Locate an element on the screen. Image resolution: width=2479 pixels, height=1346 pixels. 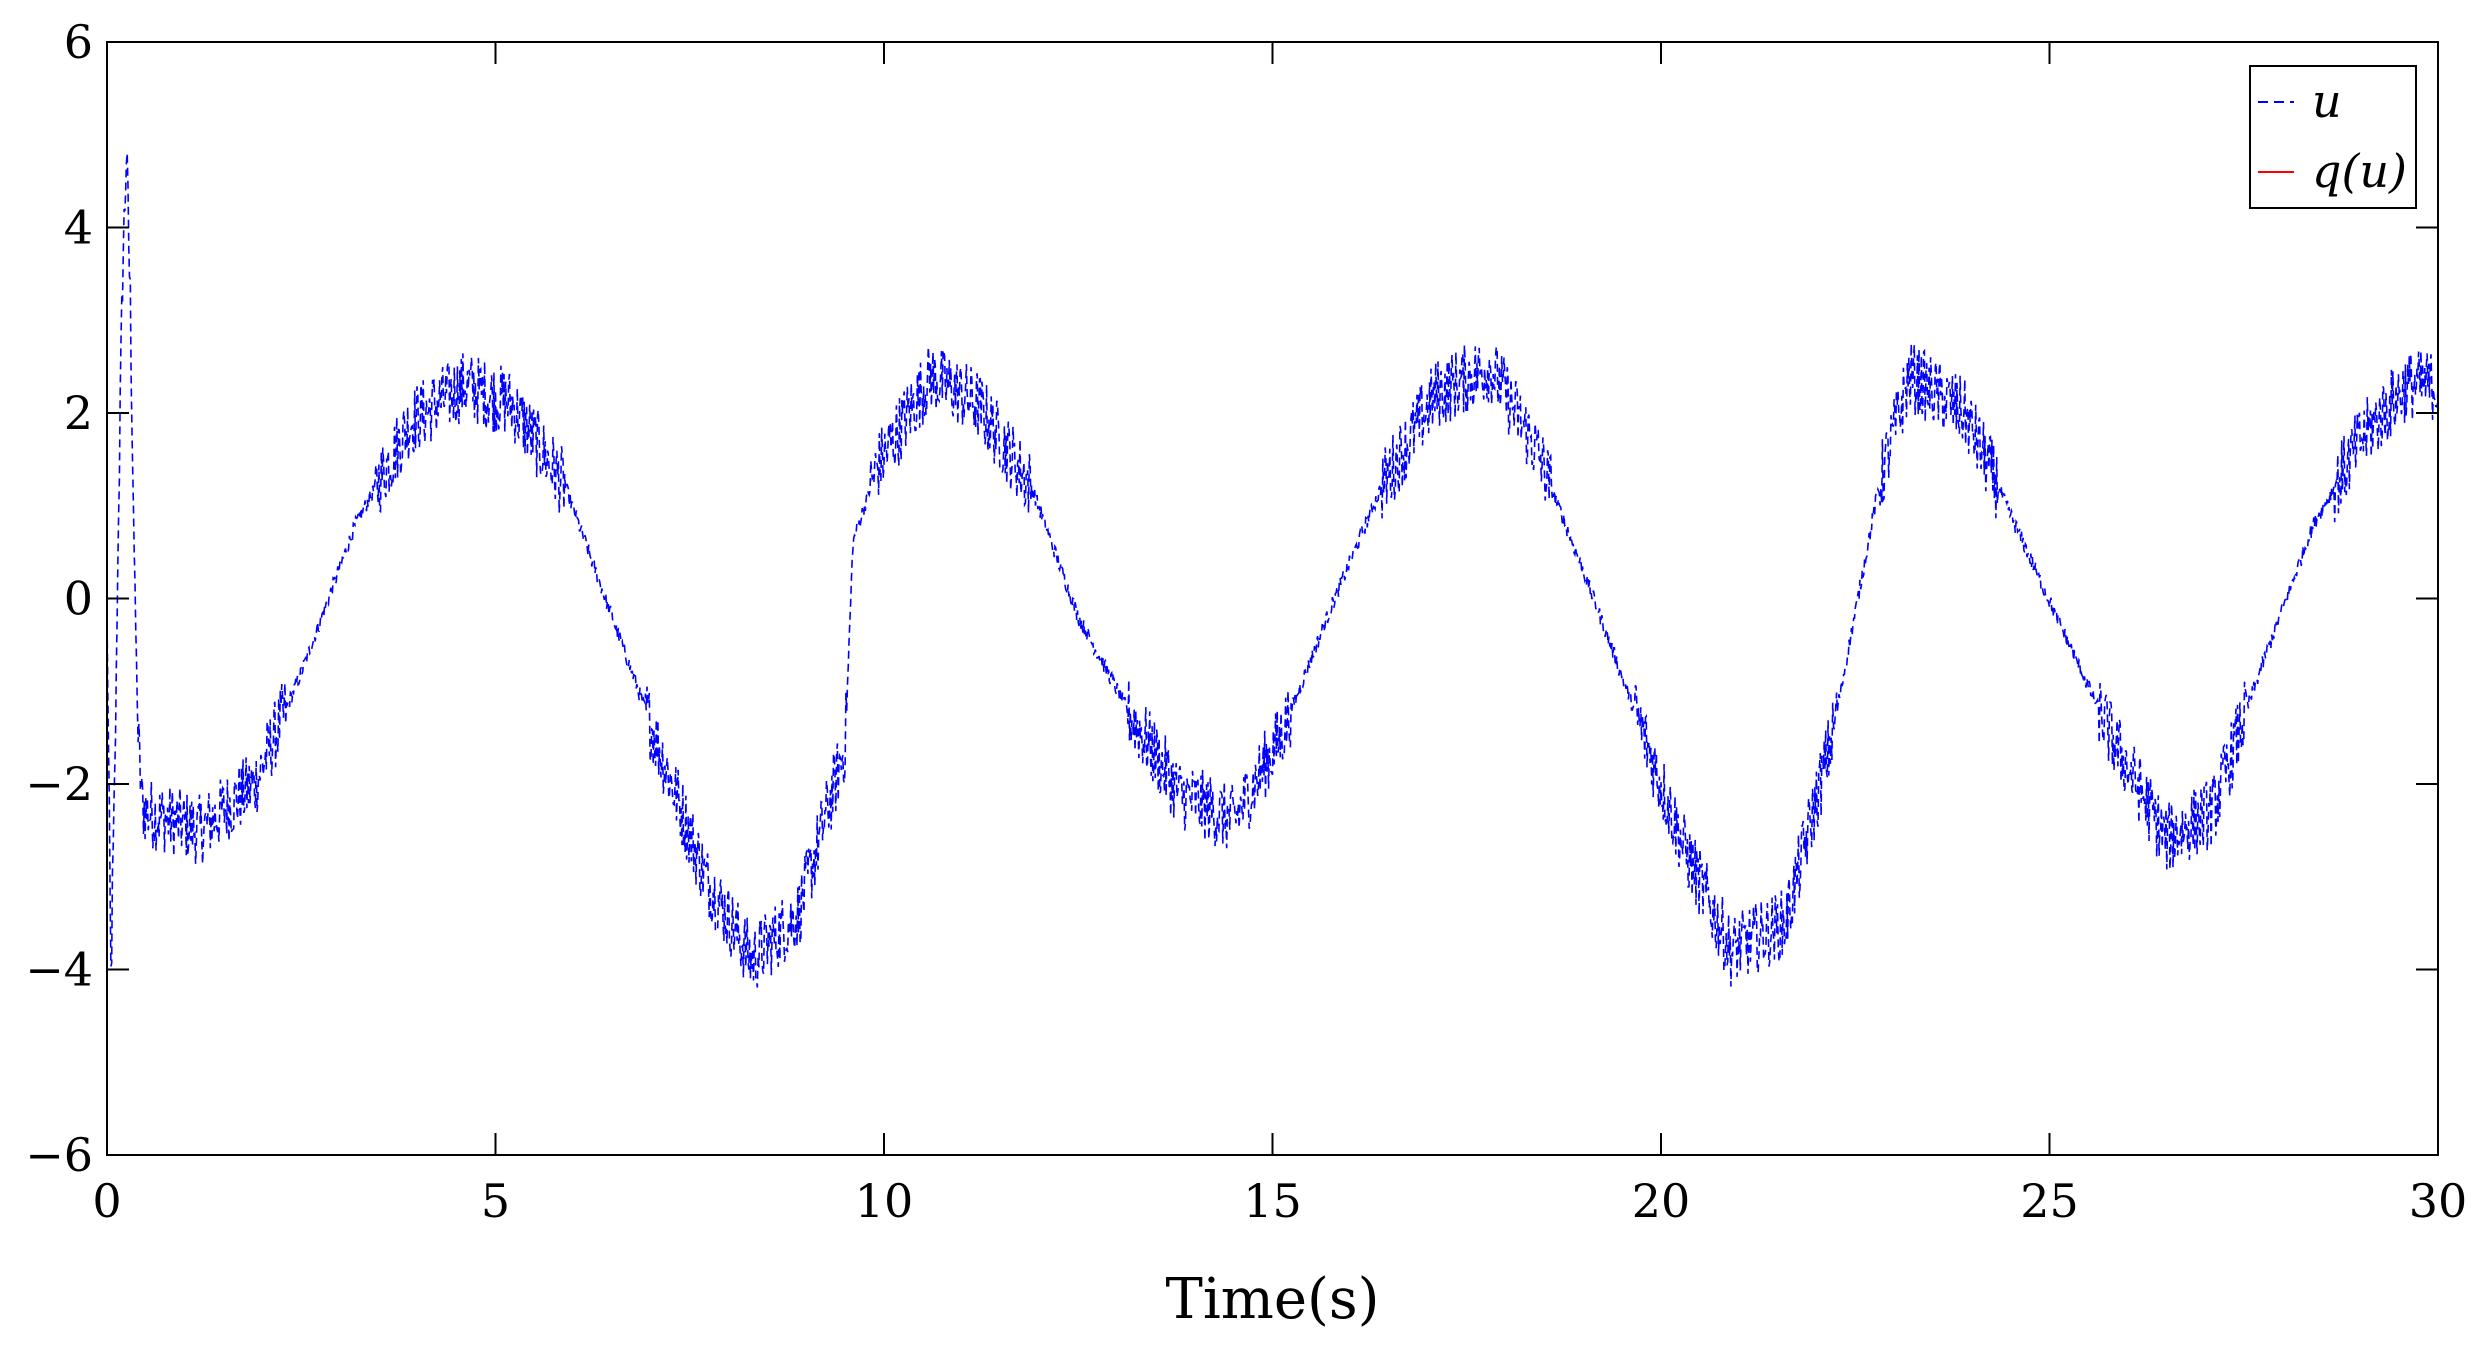
legend-box is located at coordinates (2333, 137).